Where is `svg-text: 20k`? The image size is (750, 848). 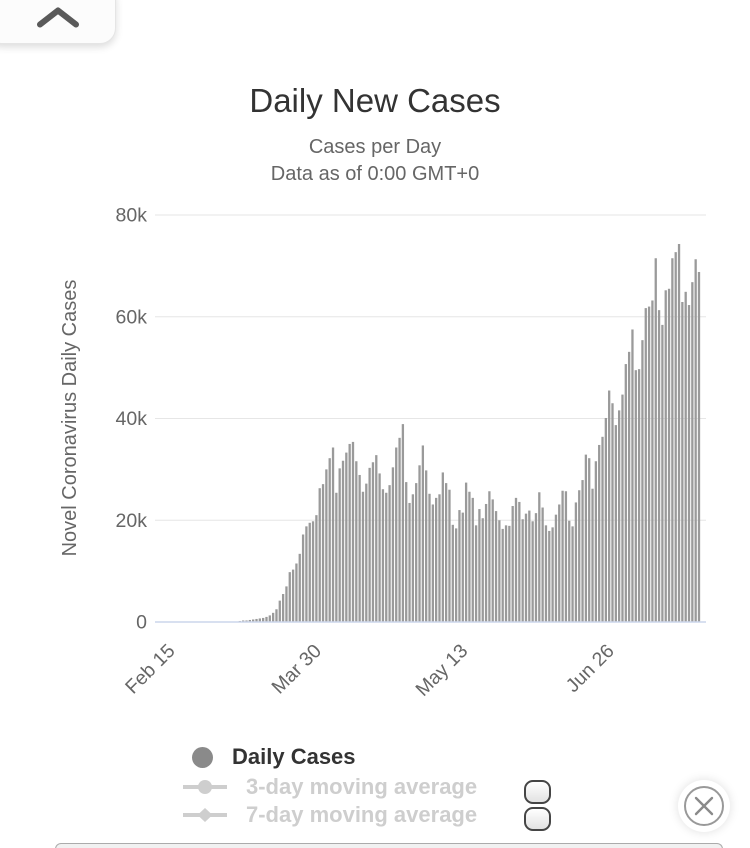
svg-text: 20k is located at coordinates (132, 521).